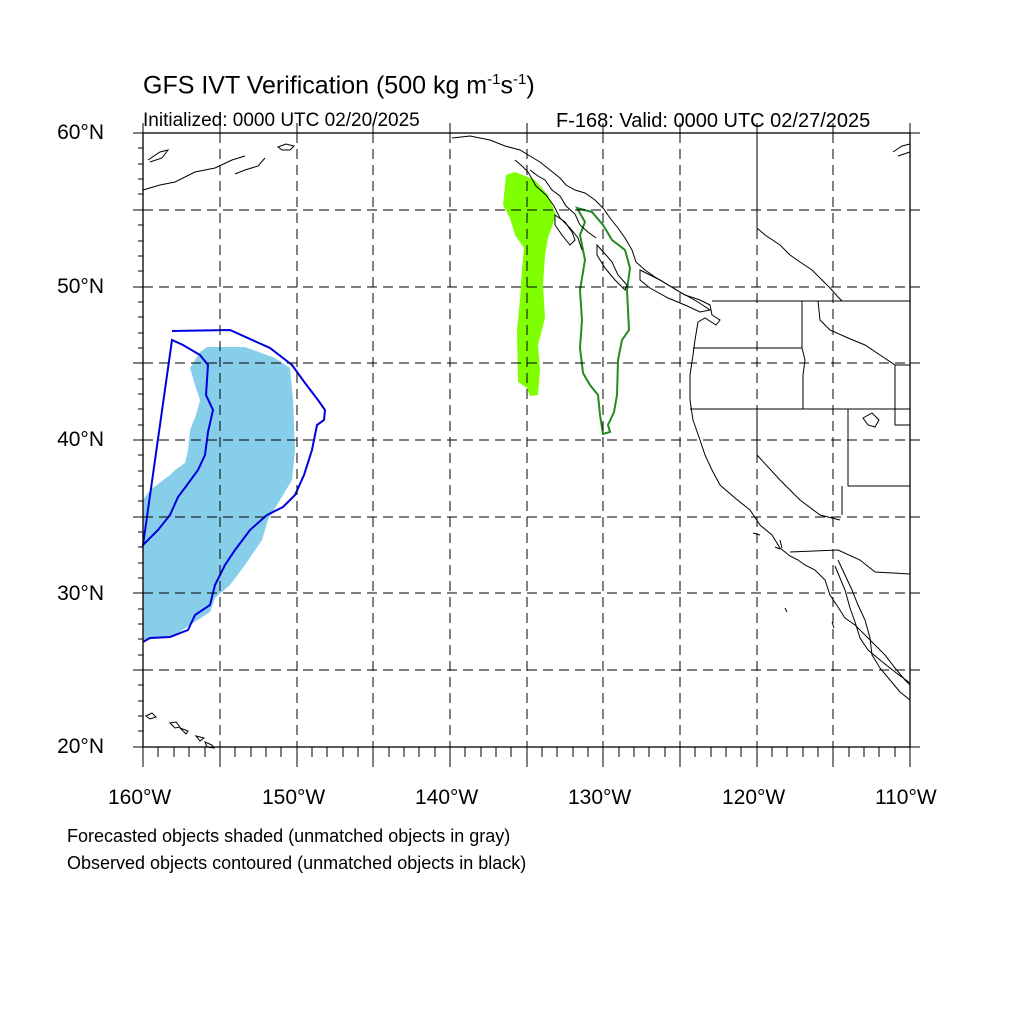 The width and height of the screenshot is (1024, 1024). What do you see at coordinates (80, 746) in the screenshot?
I see `lat-label-20n: 20°N` at bounding box center [80, 746].